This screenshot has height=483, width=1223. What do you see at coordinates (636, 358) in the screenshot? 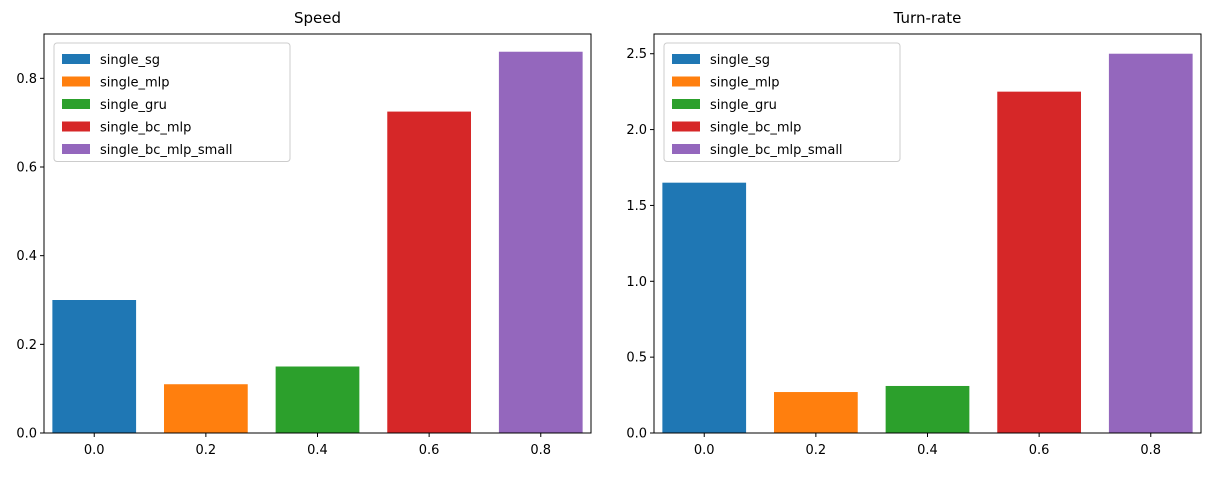
I see `chart1-ytick-label: 0.5` at bounding box center [636, 358].